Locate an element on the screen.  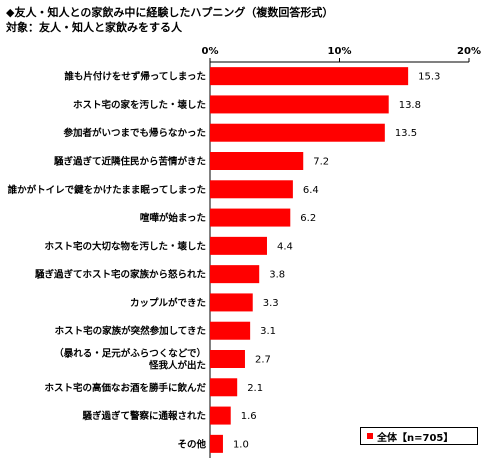
category-label: ホスト宅の高価なお酒を勝手に飲んだ is located at coordinates (125, 388).